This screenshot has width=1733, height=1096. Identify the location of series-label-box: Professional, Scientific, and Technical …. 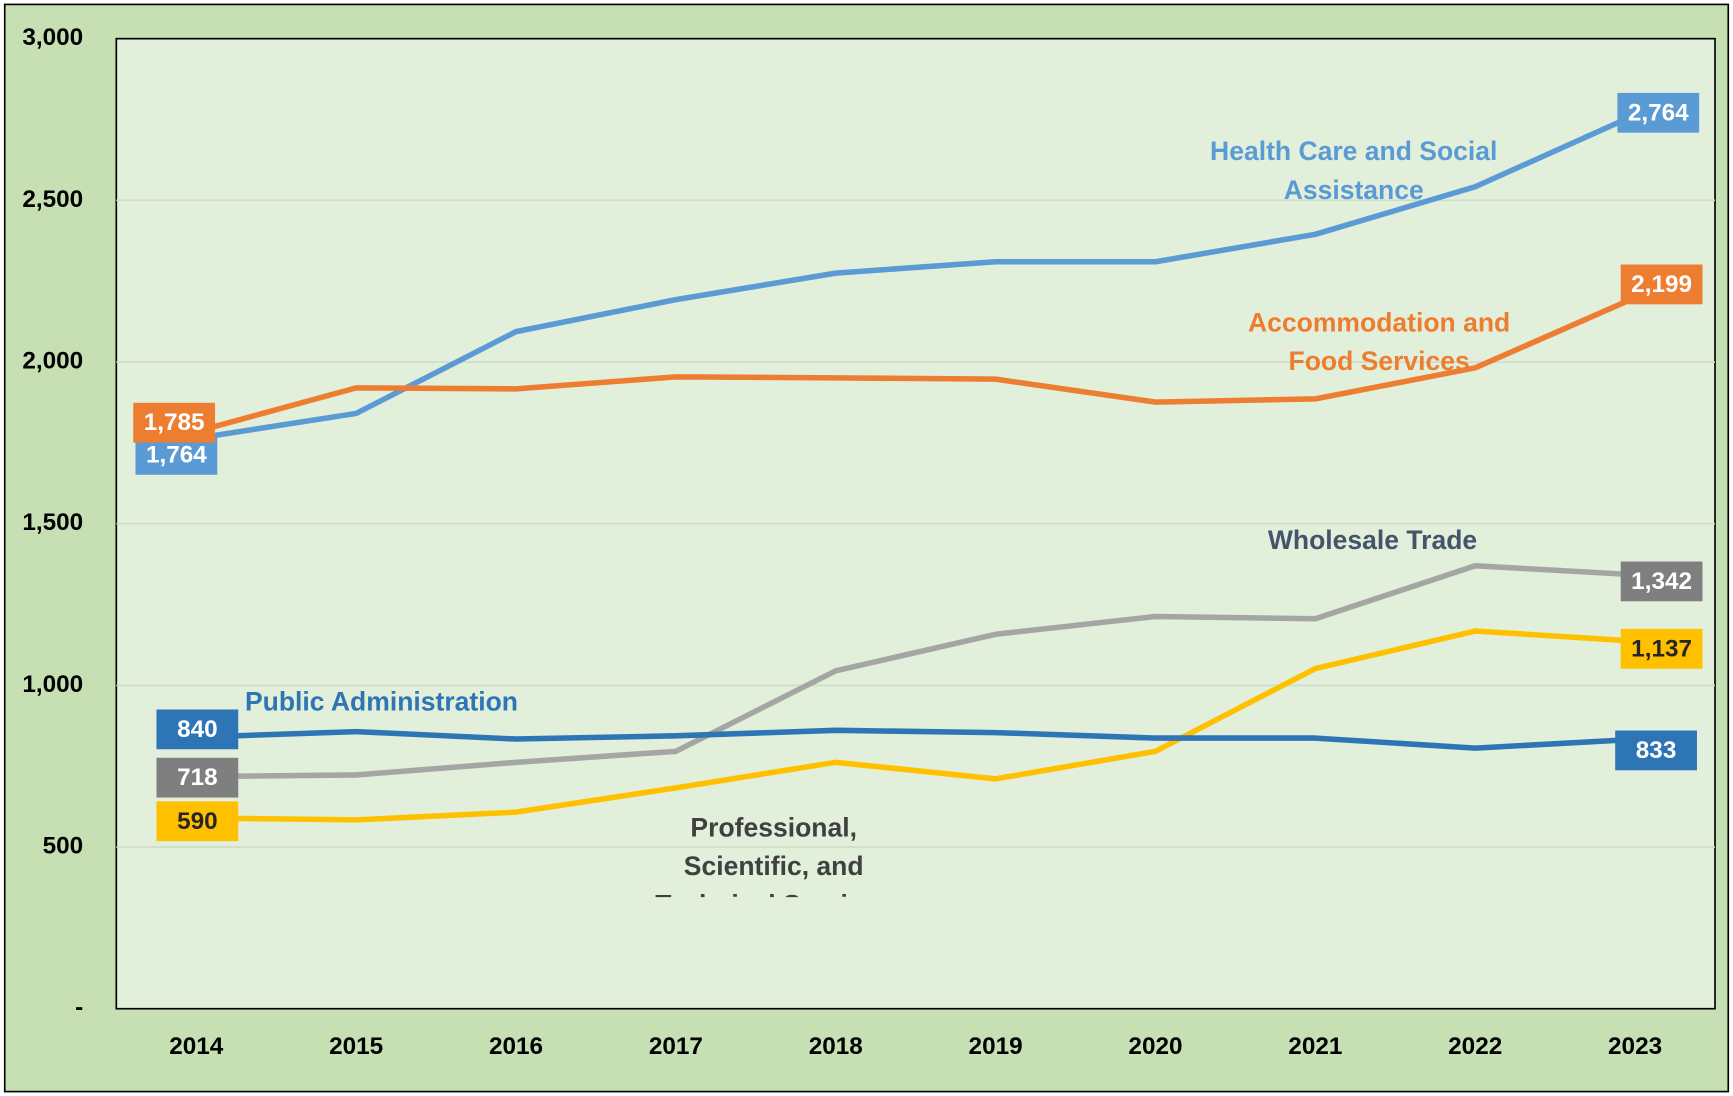
(773, 855).